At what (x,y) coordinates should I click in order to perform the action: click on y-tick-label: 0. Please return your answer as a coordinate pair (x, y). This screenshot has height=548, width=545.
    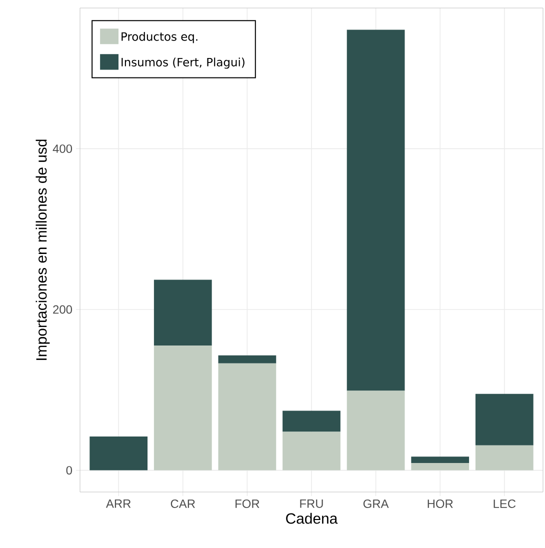
    Looking at the image, I should click on (69, 470).